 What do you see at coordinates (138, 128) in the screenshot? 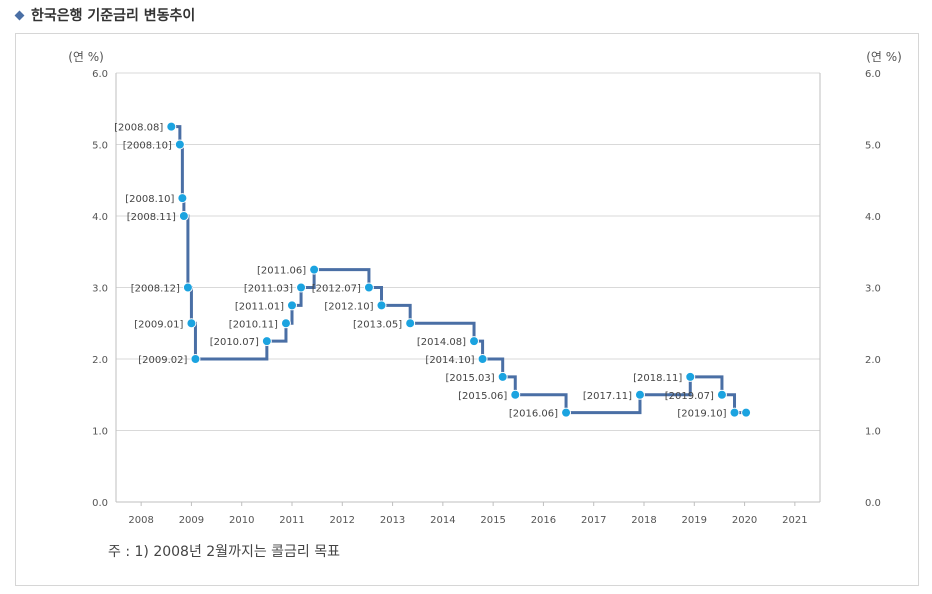
I see `data-label: [2008.08]` at bounding box center [138, 128].